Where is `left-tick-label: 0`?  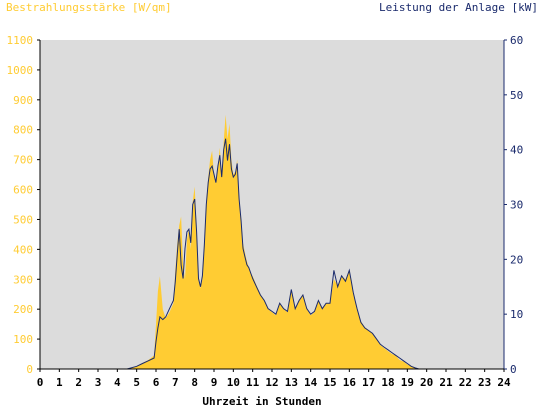 left-tick-label: 0 is located at coordinates (29, 369).